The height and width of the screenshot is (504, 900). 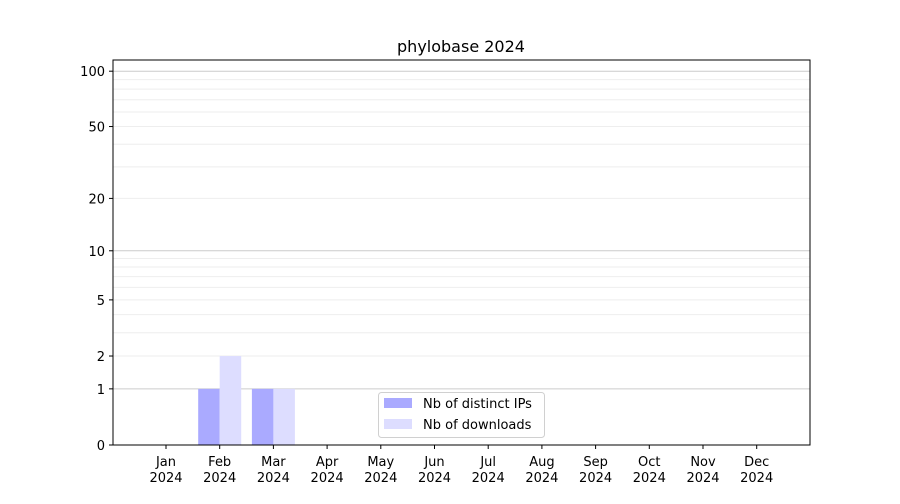 What do you see at coordinates (756, 470) in the screenshot?
I see `x-tick-label: Dec 2024` at bounding box center [756, 470].